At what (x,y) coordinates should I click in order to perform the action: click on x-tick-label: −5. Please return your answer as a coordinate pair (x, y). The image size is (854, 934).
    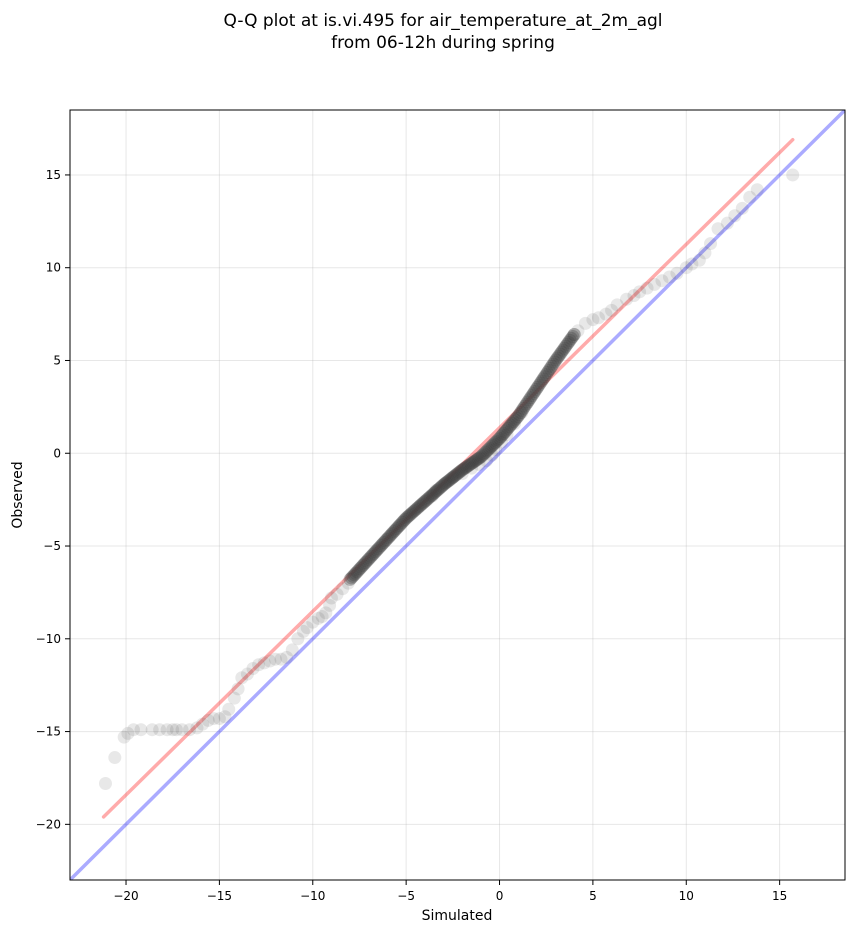
    Looking at the image, I should click on (406, 896).